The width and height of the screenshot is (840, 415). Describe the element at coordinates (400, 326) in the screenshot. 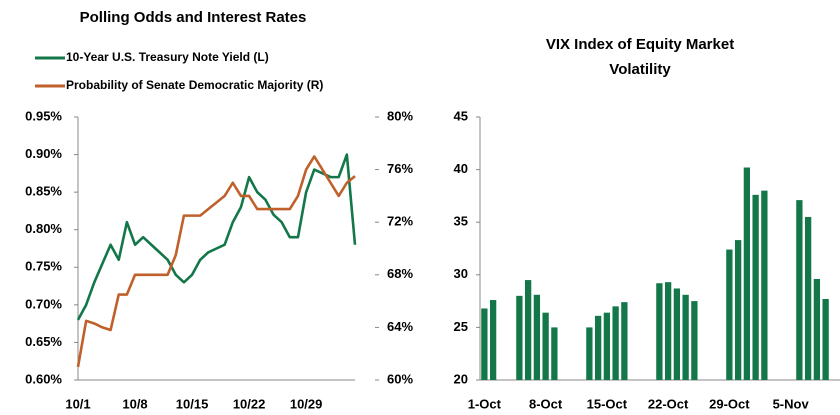

I see `y2-tick-label: 64%` at that location.